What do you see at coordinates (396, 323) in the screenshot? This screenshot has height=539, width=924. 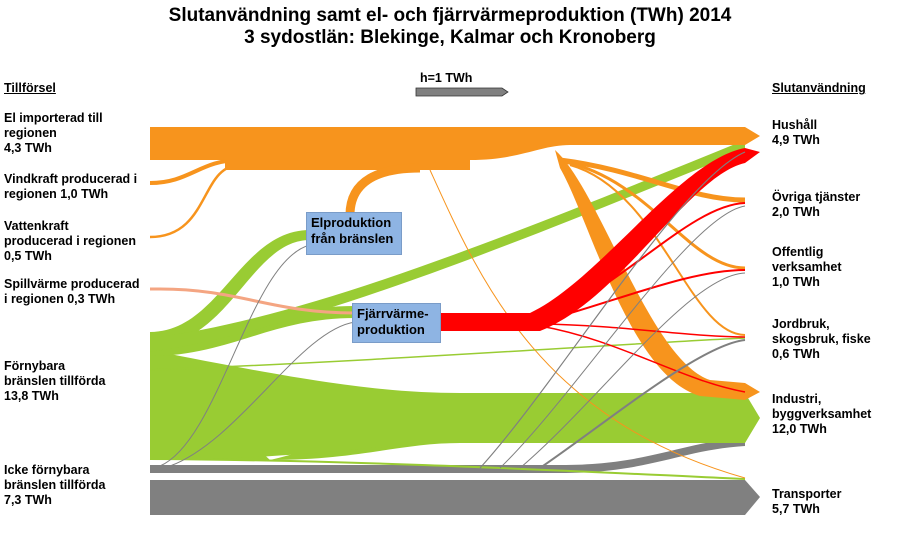 I see `district-heat-box: Fjärrvärme-produktion` at bounding box center [396, 323].